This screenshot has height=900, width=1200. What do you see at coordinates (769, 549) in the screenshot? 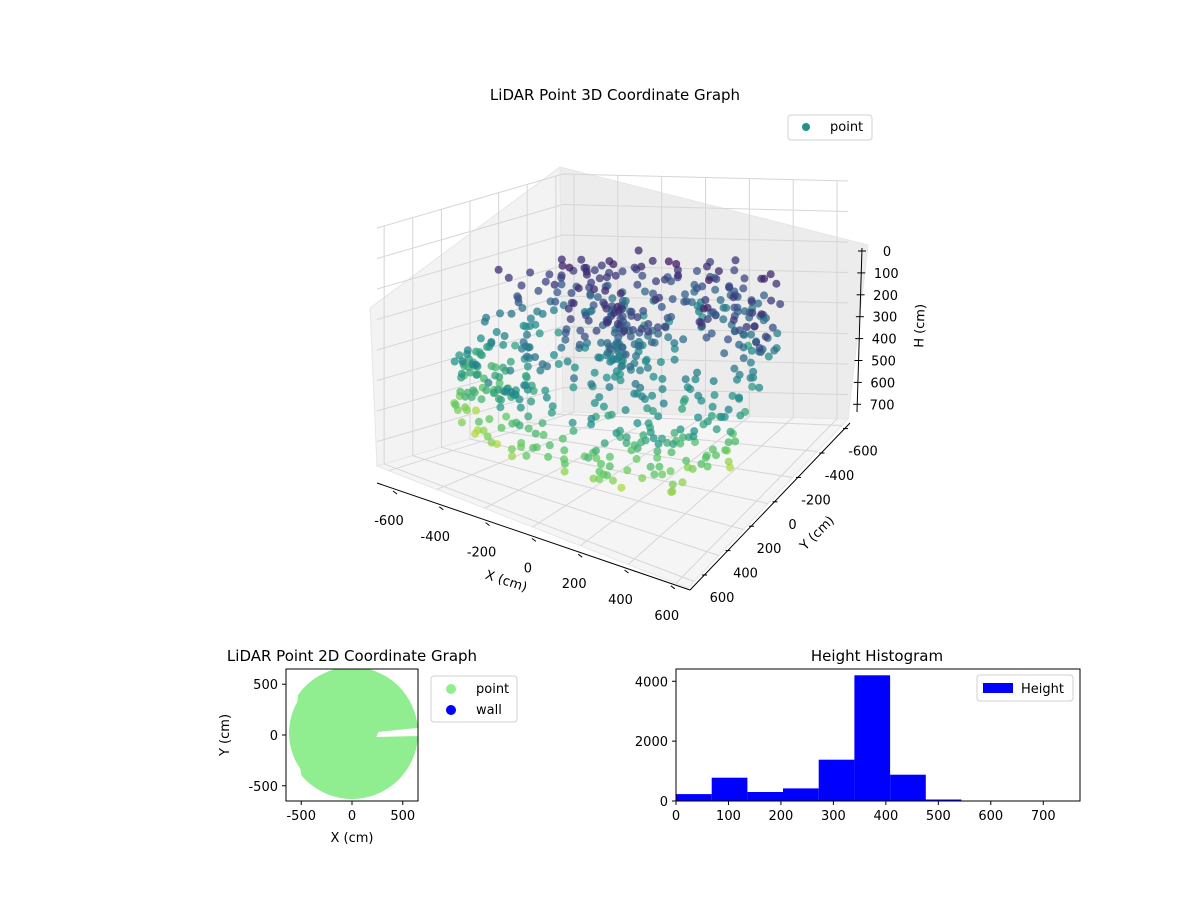
I see `y-tick-label-3d: 200` at bounding box center [769, 549].